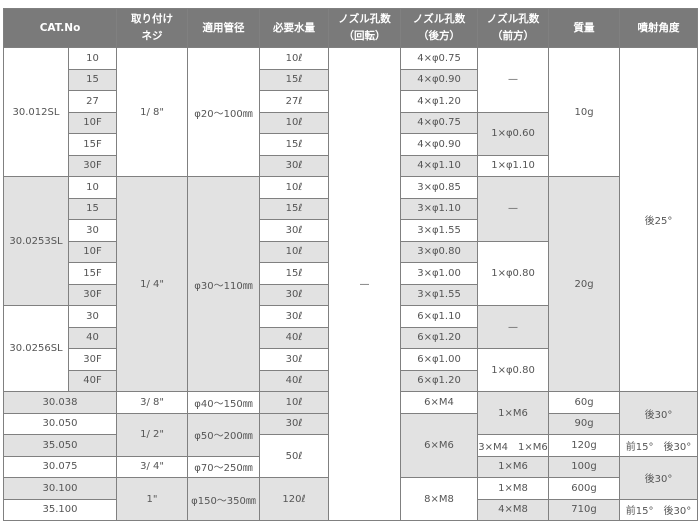 This screenshot has height=532, width=700. Describe the element at coordinates (224, 112) in the screenshot. I see `table-cell: φ20～100㎜` at that location.